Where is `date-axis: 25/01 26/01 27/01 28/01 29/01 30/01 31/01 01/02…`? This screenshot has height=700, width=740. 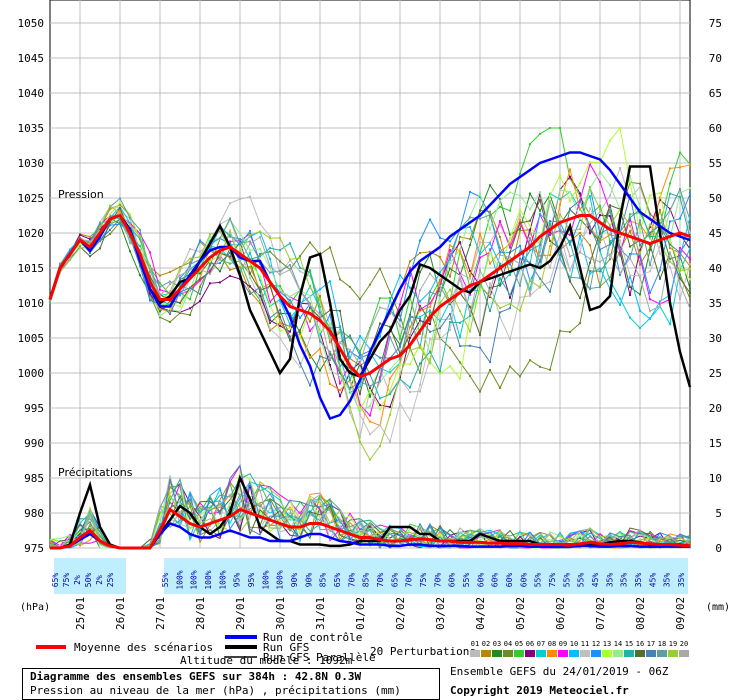 date-axis: 25/01 26/01 27/01 28/01 29/01 30/01 31/01 01/02… is located at coordinates (380, 613).